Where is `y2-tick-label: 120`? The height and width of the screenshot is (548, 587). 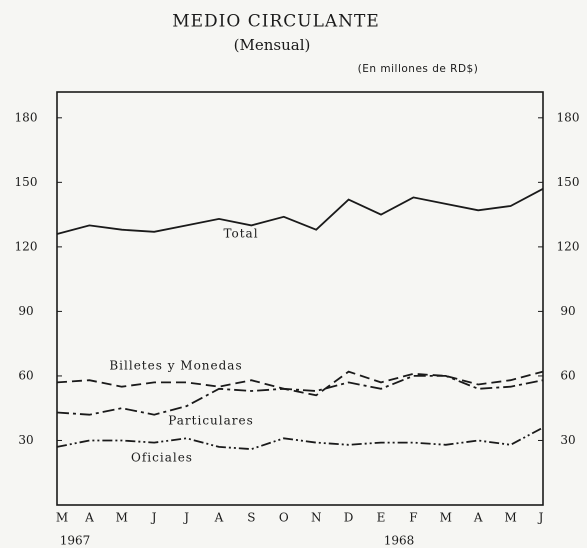 y2-tick-label: 120 is located at coordinates (568, 246).